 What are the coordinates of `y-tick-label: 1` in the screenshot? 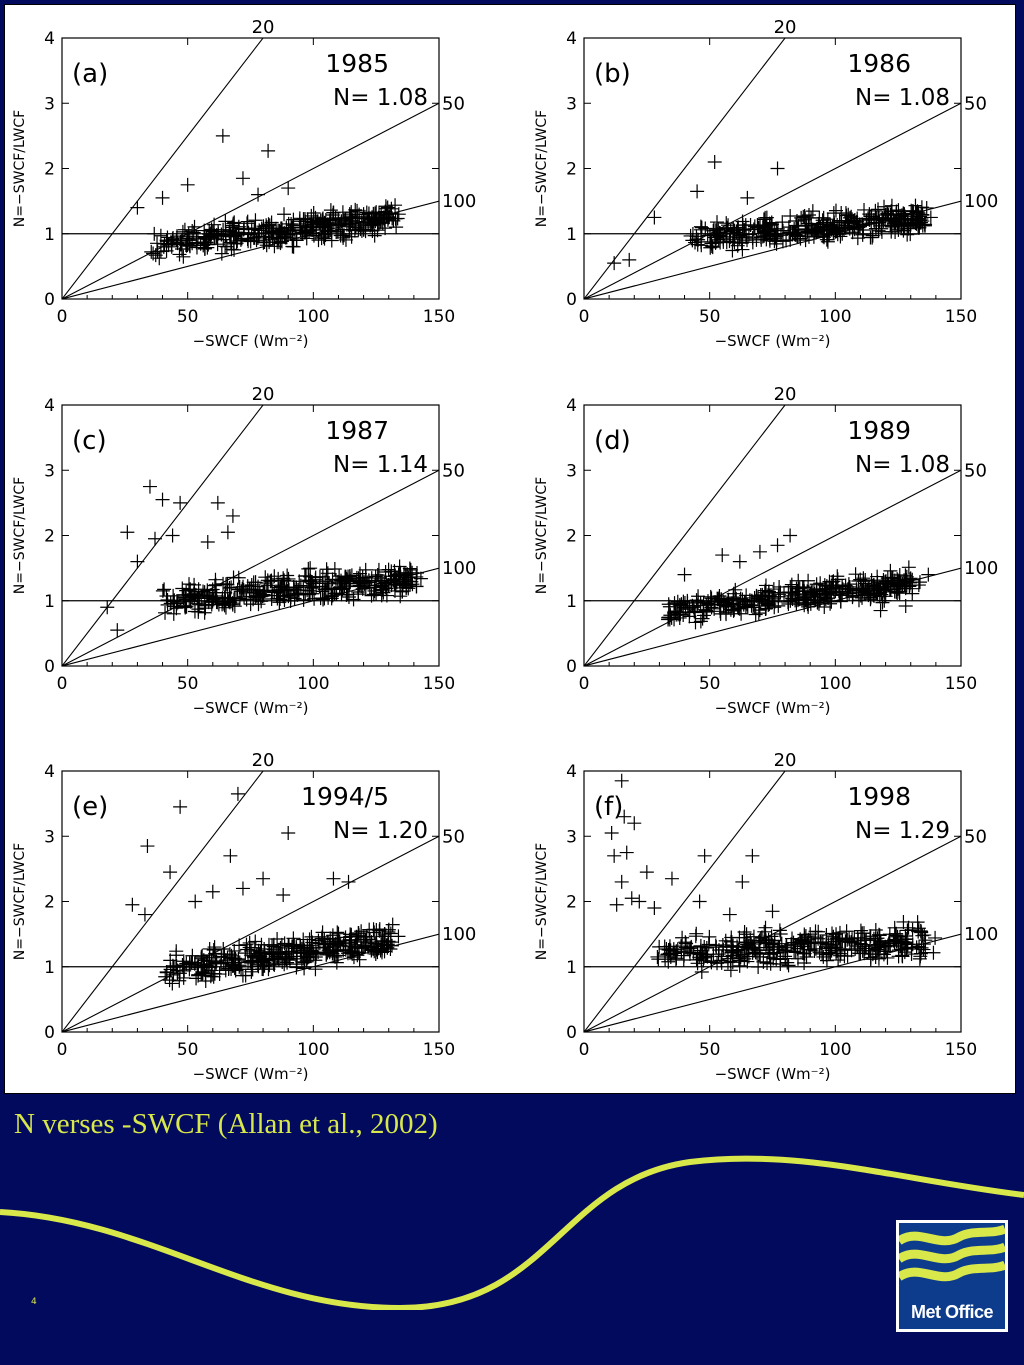 It's located at (49, 235).